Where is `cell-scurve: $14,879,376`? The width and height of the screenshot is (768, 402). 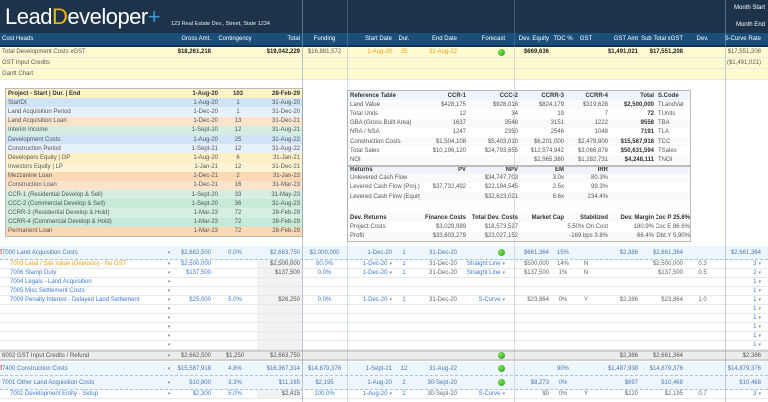 cell-scurve: $14,879,376 is located at coordinates (741, 368).